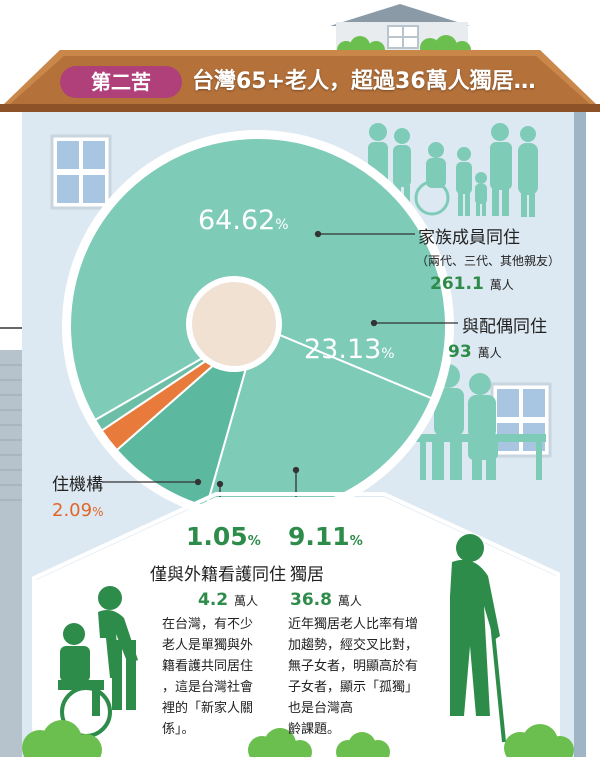  Describe the element at coordinates (403, 37) in the screenshot. I see `attic-window` at that location.